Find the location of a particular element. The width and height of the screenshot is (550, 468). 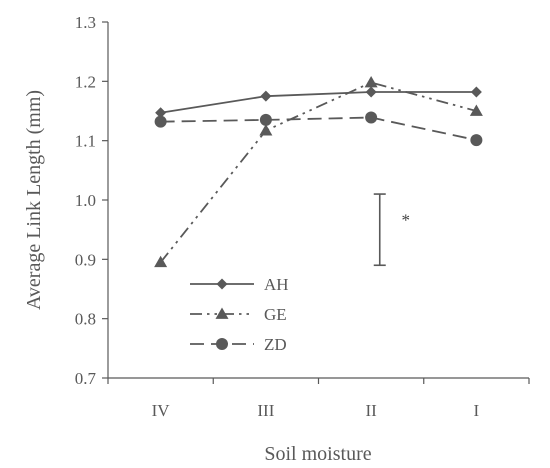

x-tick-label: I is located at coordinates (477, 410).